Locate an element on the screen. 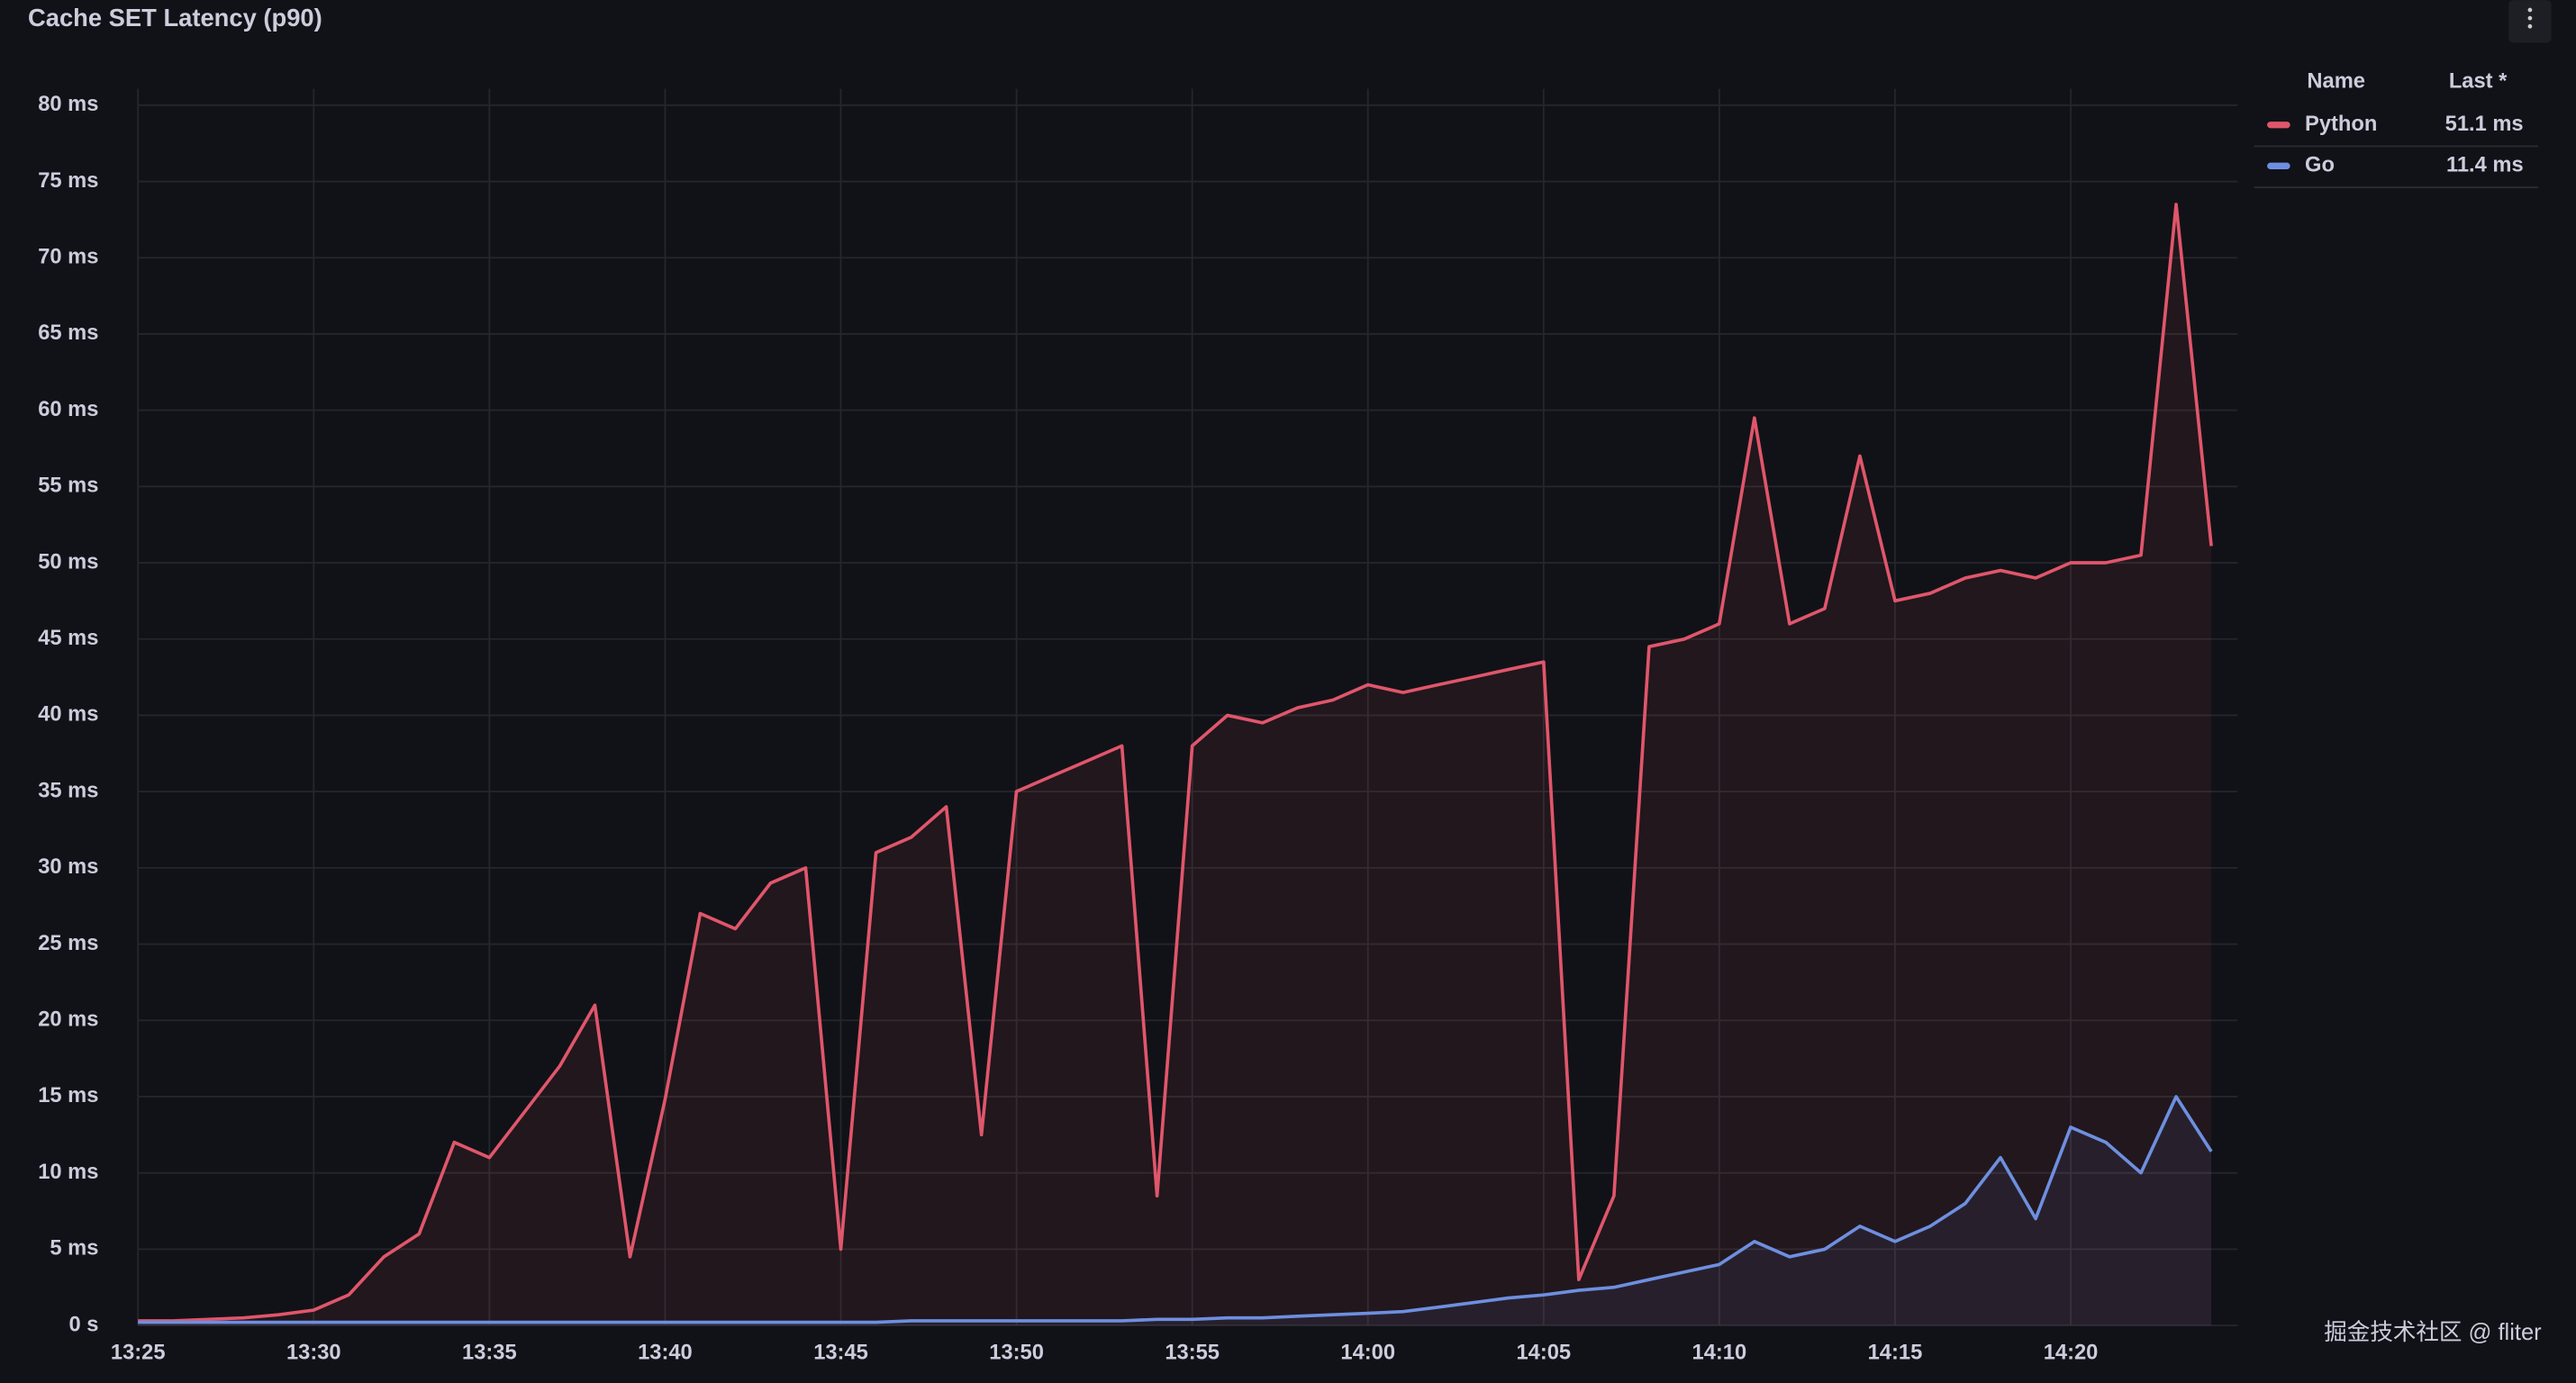  x-tick-label: 13:35 is located at coordinates (489, 1353).